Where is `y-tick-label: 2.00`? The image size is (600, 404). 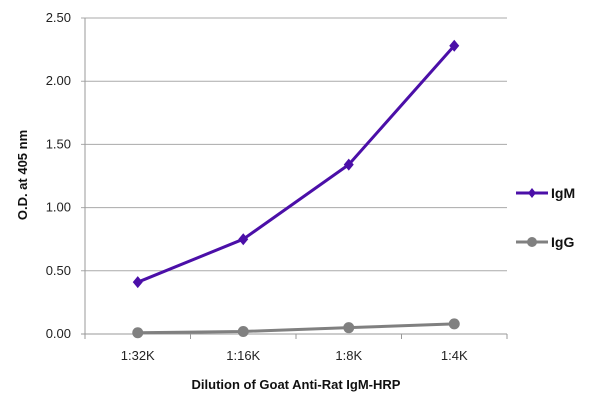 y-tick-label: 2.00 is located at coordinates (58, 80).